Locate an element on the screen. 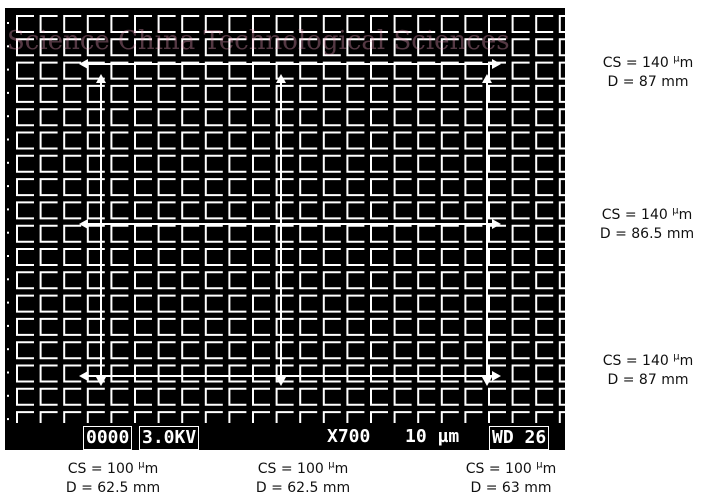 The width and height of the screenshot is (712, 501). measurement-bottom-right: CS = 100 µm D = 63 mm is located at coordinates (511, 479).